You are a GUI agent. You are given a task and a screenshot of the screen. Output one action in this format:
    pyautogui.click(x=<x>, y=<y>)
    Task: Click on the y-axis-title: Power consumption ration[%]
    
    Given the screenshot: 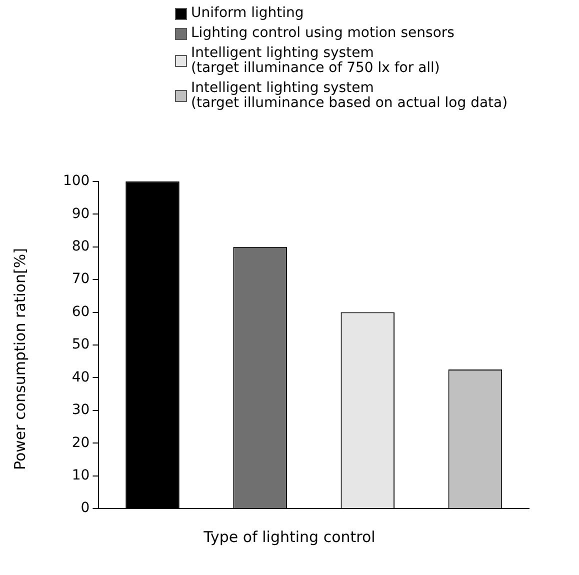 What is the action you would take?
    pyautogui.click(x=20, y=359)
    